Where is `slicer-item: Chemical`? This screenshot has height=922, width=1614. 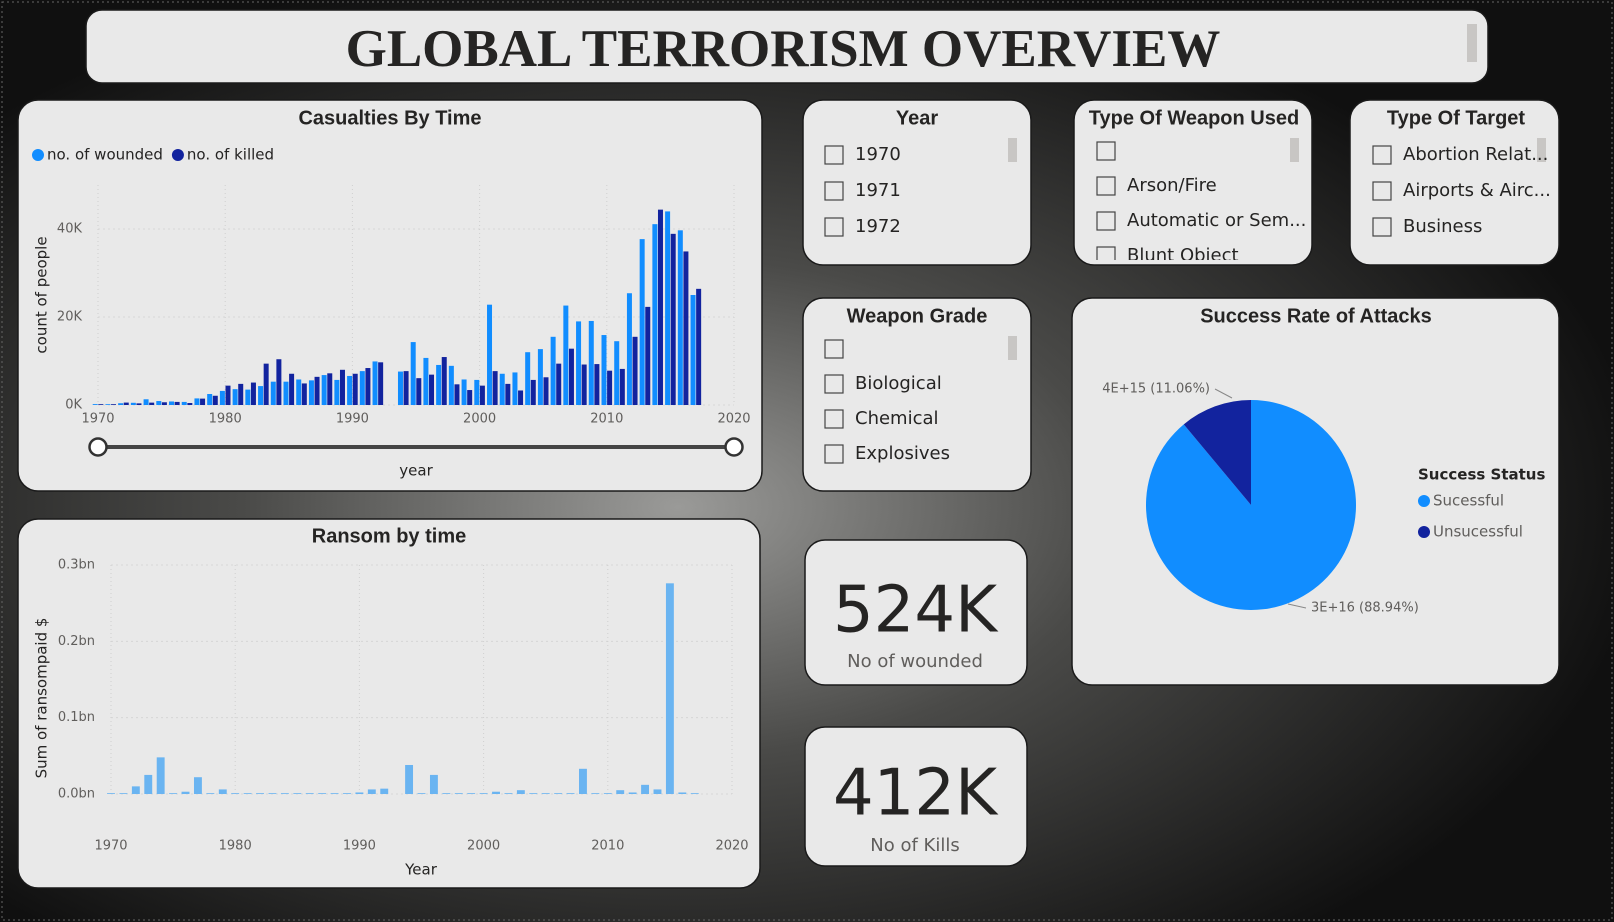
slicer-item: Chemical is located at coordinates (897, 418).